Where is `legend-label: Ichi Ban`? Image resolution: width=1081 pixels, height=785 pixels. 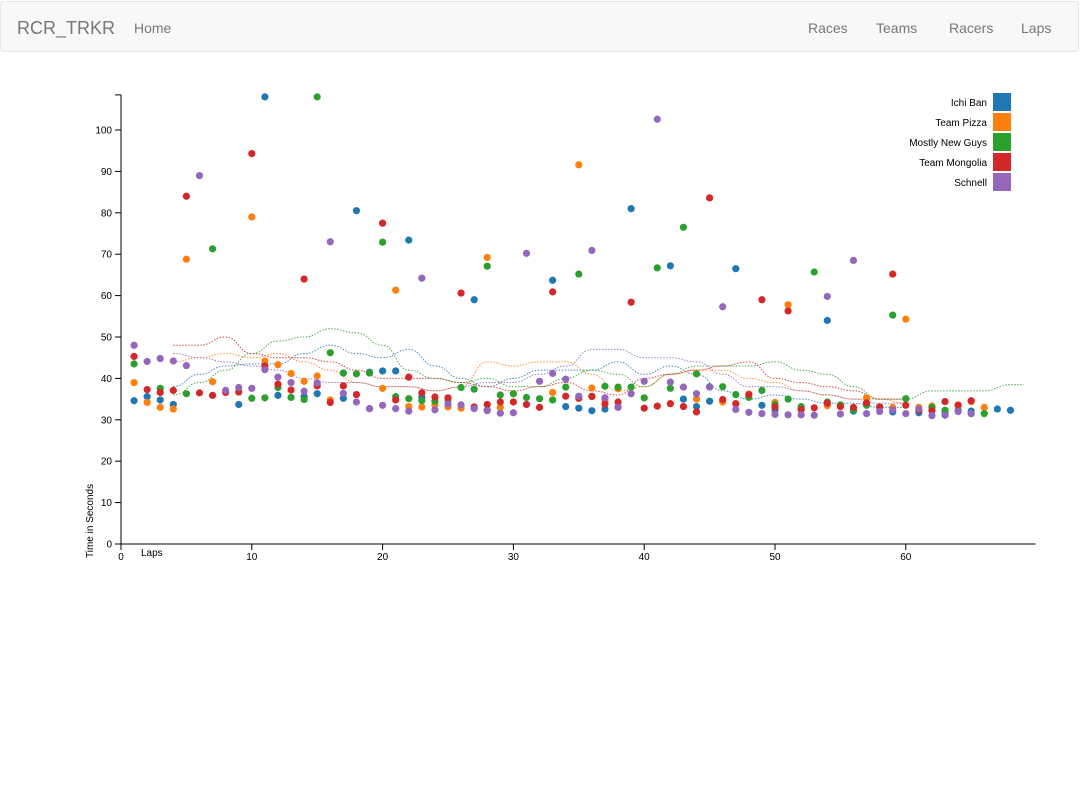 legend-label: Ichi Ban is located at coordinates (969, 103).